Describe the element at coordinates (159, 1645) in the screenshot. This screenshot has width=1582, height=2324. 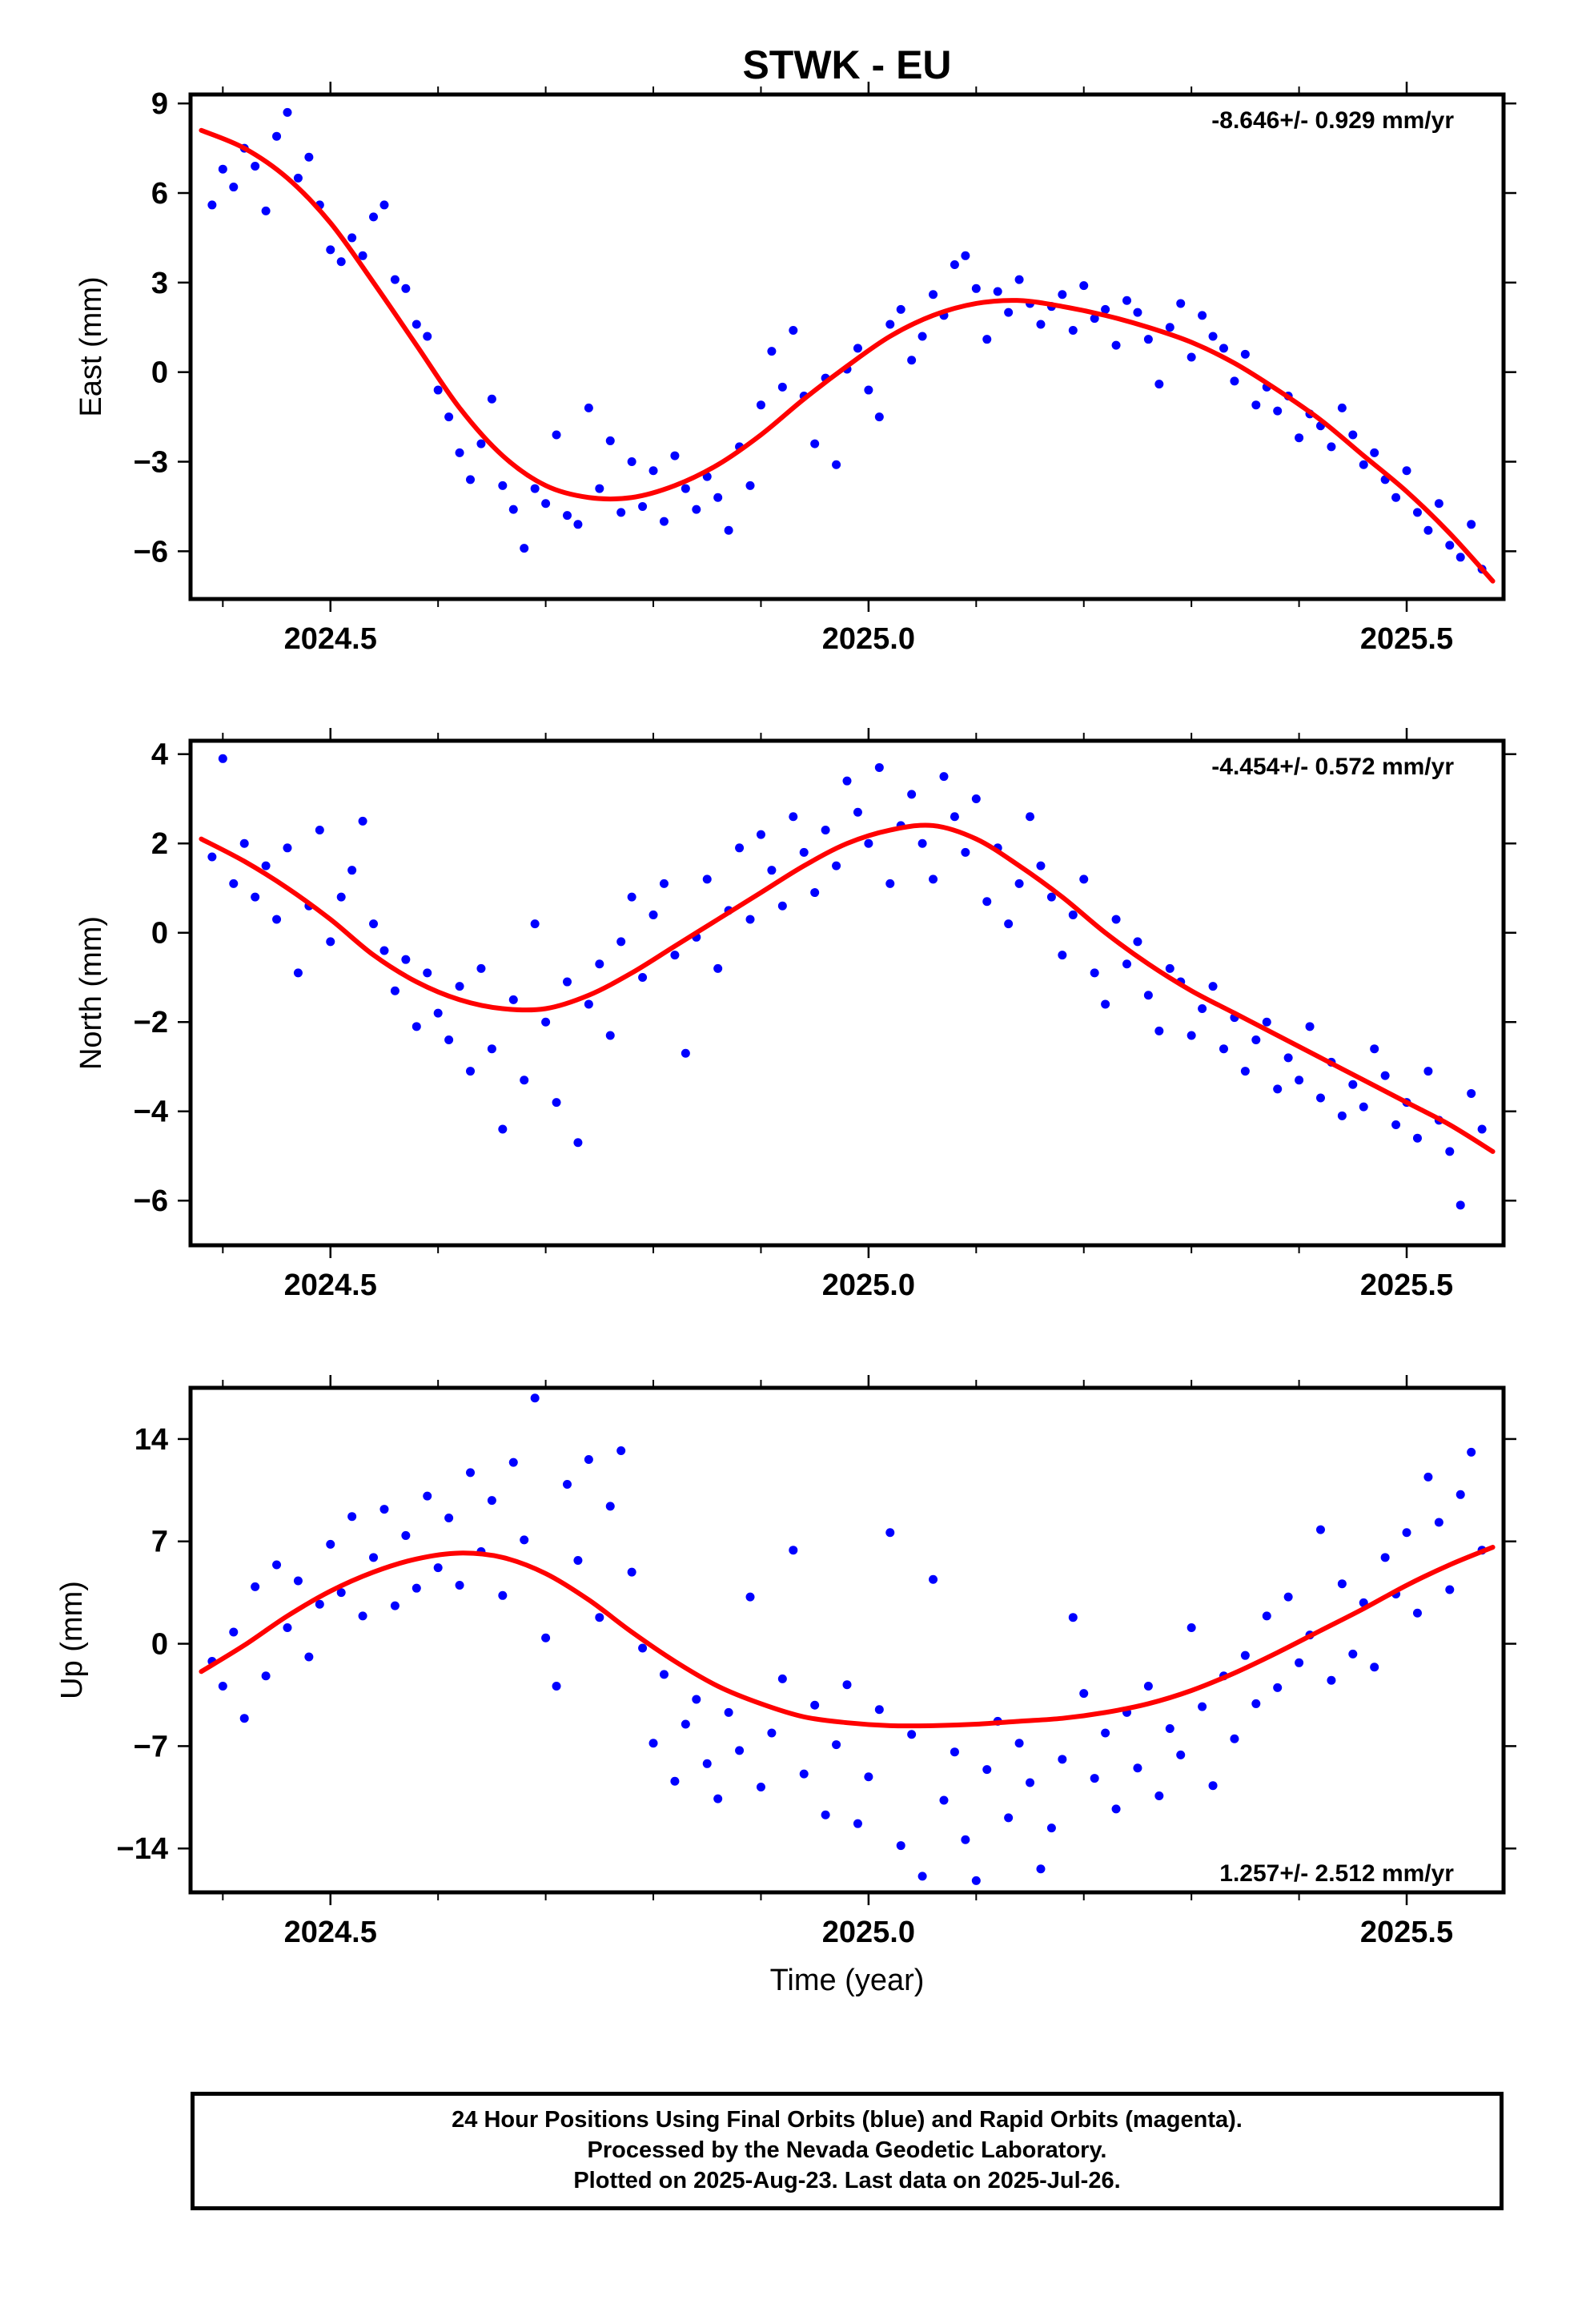
I see `up-ytick-label: 0` at that location.